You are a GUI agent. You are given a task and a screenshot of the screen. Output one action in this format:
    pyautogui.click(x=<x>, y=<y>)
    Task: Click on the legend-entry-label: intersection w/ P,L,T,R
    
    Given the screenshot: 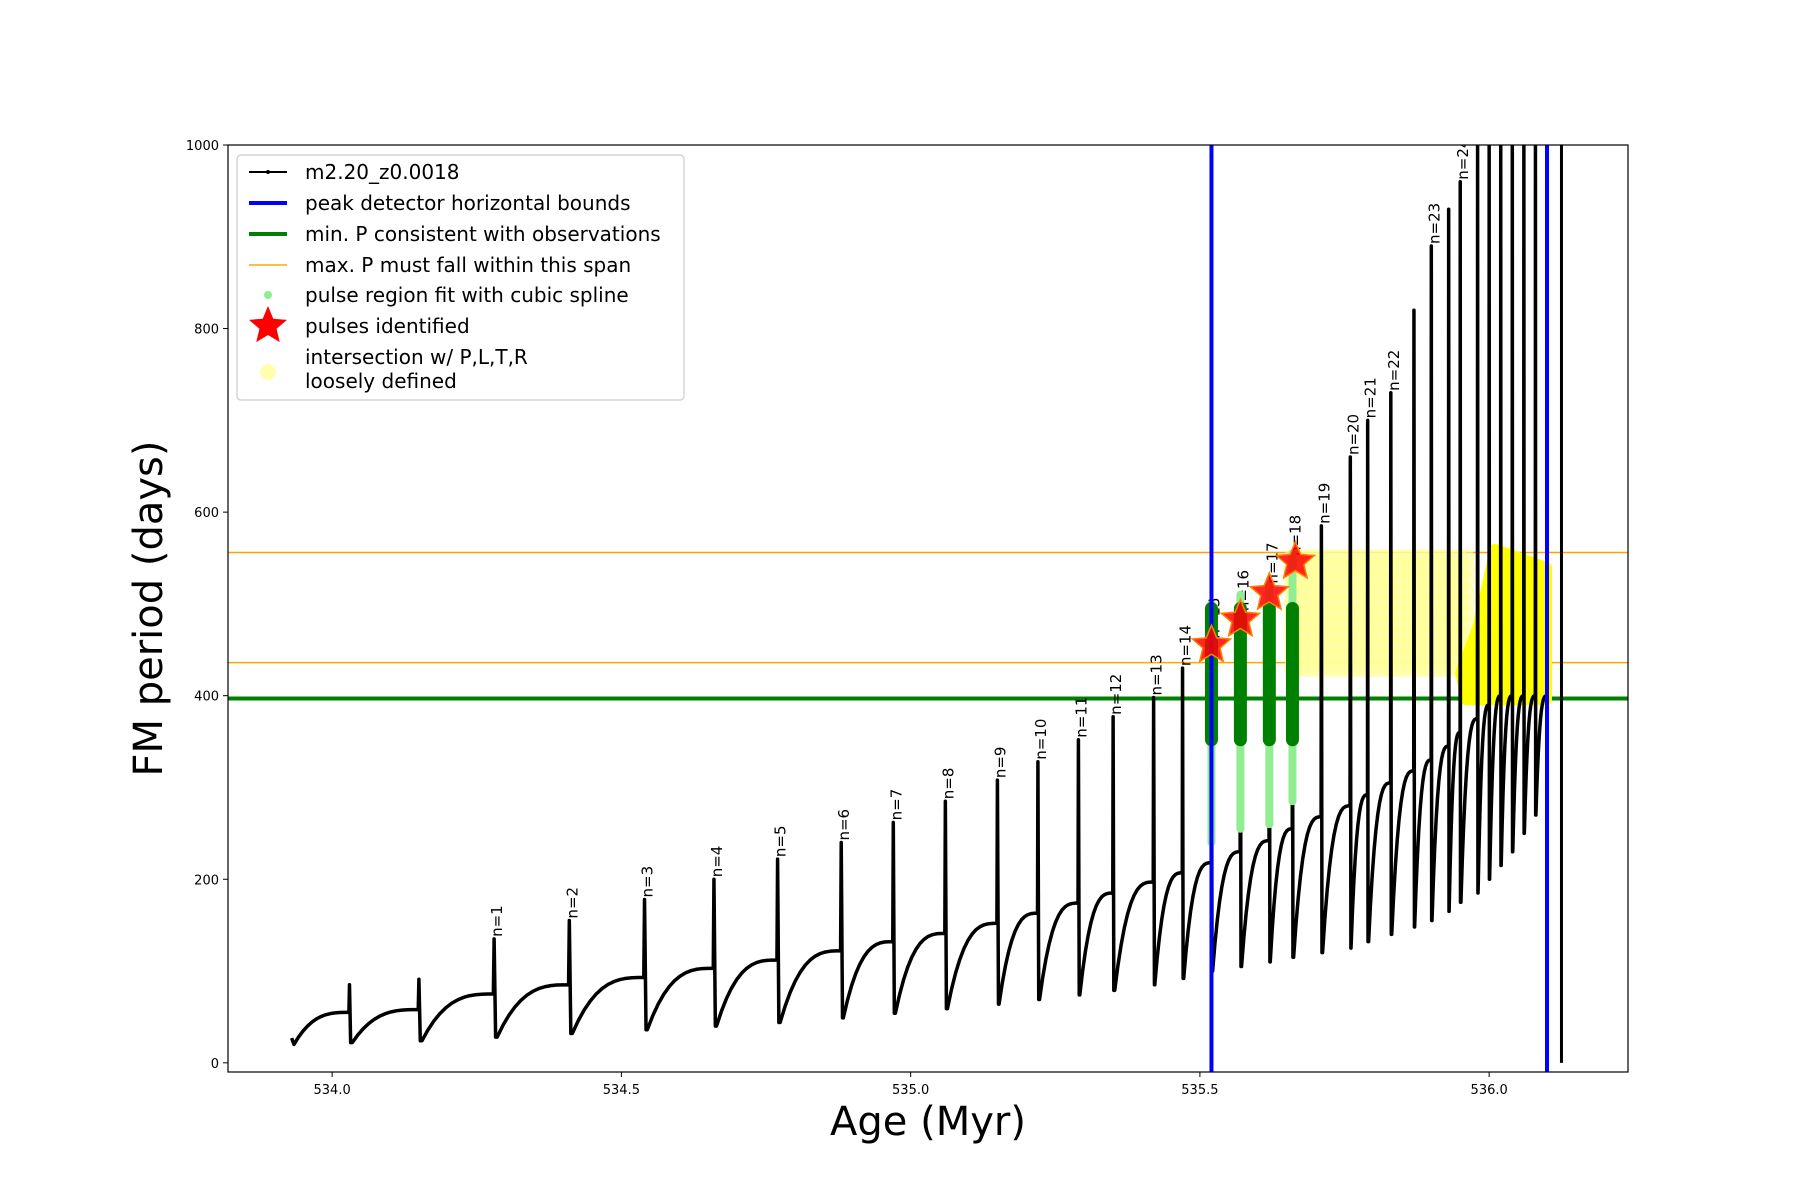 What is the action you would take?
    pyautogui.click(x=416, y=357)
    